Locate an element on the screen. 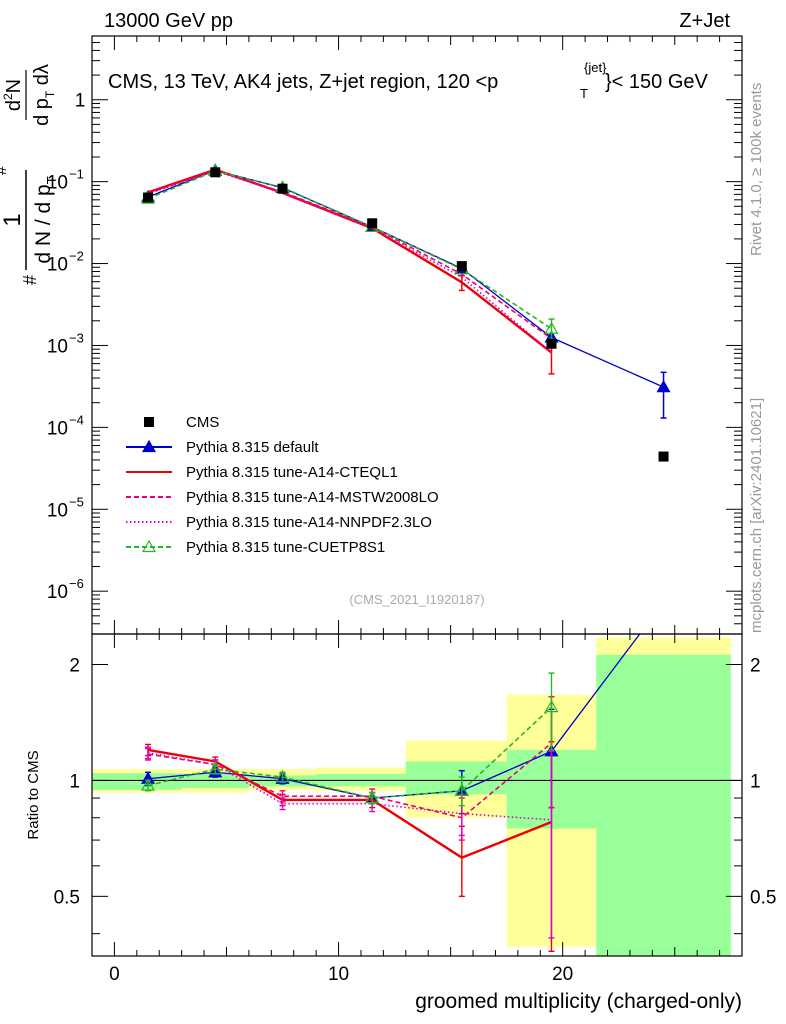 The width and height of the screenshot is (786, 1024). y-tick-exponent: −6 is located at coordinates (76, 583).